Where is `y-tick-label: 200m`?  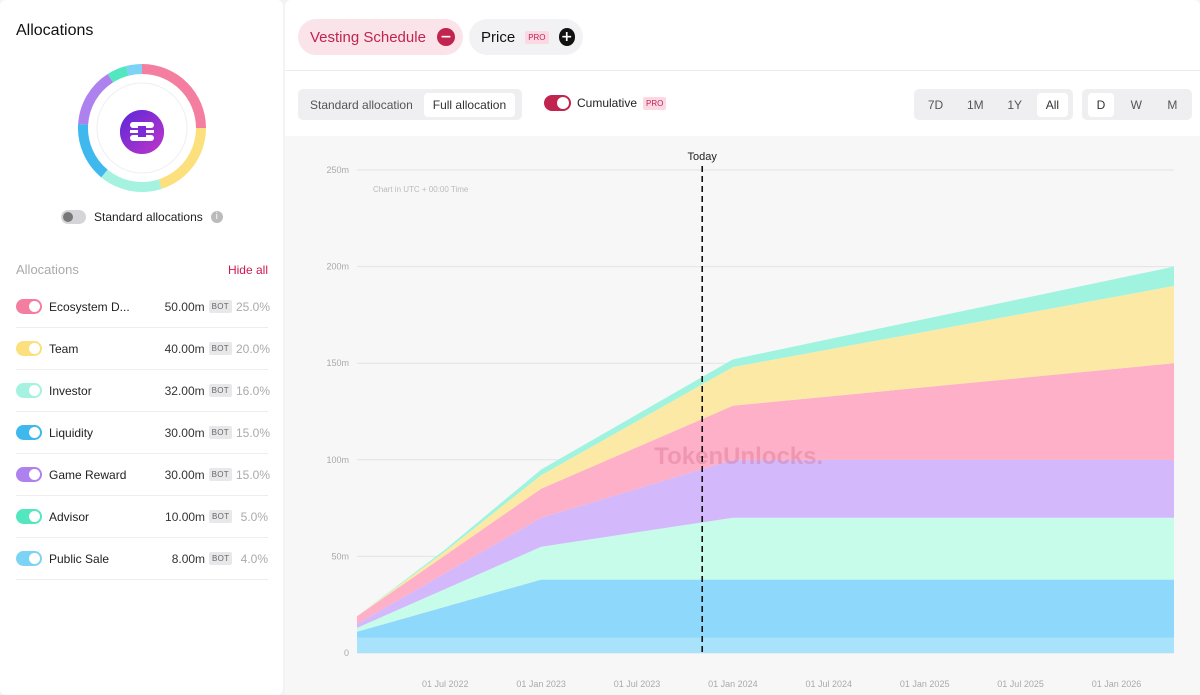
y-tick-label: 200m is located at coordinates (337, 267).